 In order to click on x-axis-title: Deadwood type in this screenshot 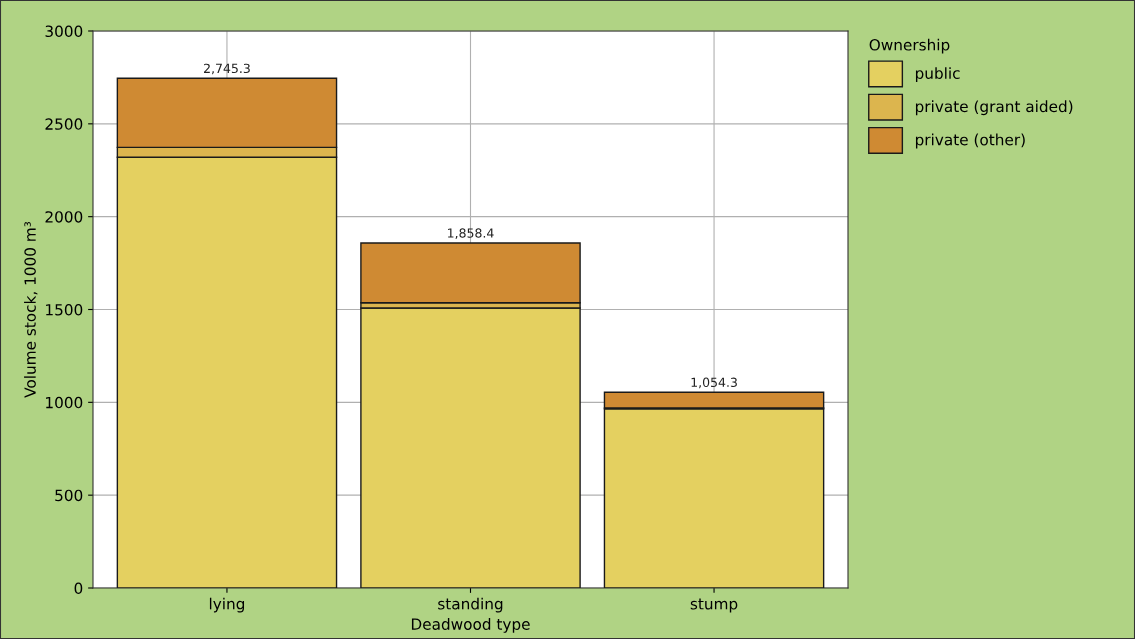, I will do `click(470, 625)`.